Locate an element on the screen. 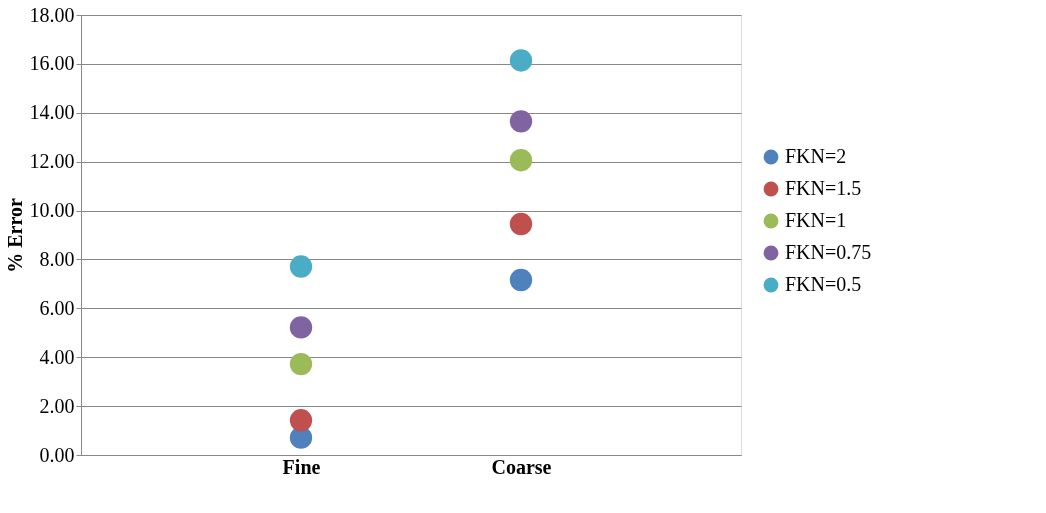  legend-label: FKN=1 is located at coordinates (816, 220).